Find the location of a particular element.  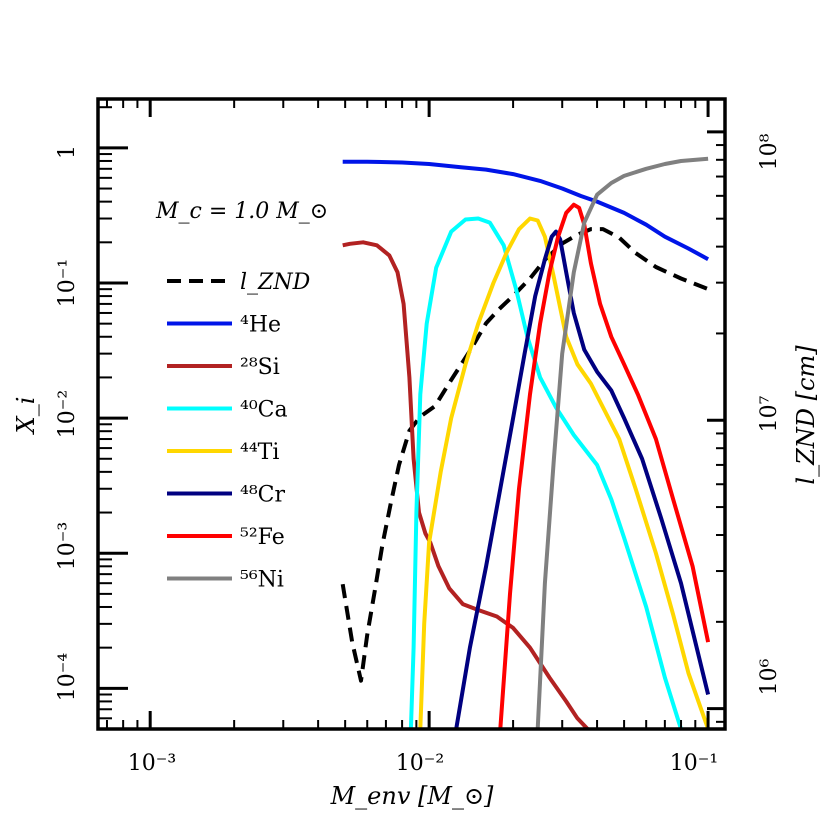

y-right-axis-title: l_ZND [cm] is located at coordinates (806, 415).